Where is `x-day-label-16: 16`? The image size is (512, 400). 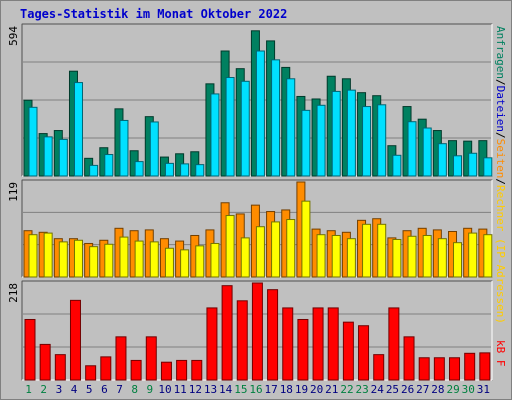 x-day-label-16: 16 is located at coordinates (255, 389).